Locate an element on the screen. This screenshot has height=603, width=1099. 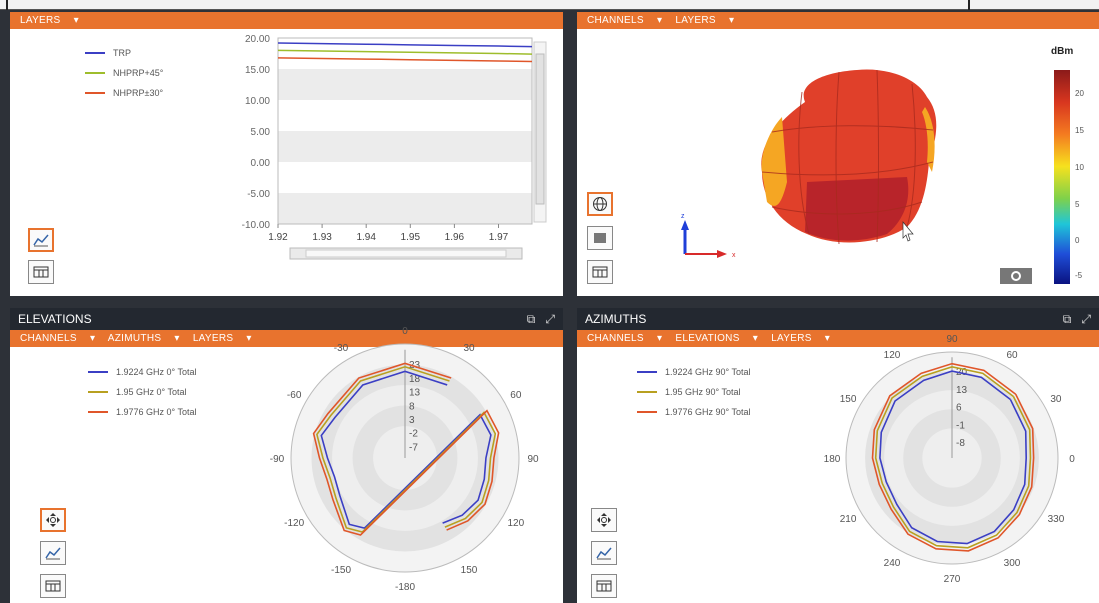
elevations-menu: ELEVATIONS ▾ is located at coordinates (717, 338).